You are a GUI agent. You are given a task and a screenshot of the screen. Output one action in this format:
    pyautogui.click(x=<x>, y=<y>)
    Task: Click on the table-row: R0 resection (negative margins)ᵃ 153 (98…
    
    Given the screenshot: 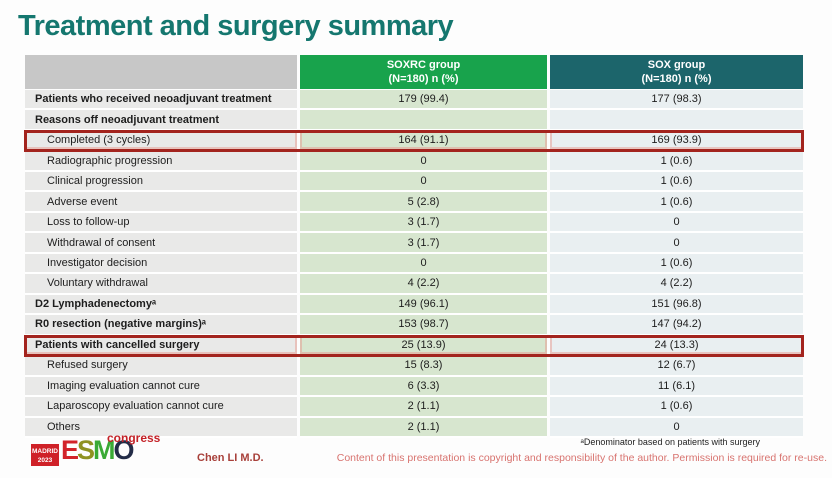 What is the action you would take?
    pyautogui.click(x=414, y=325)
    